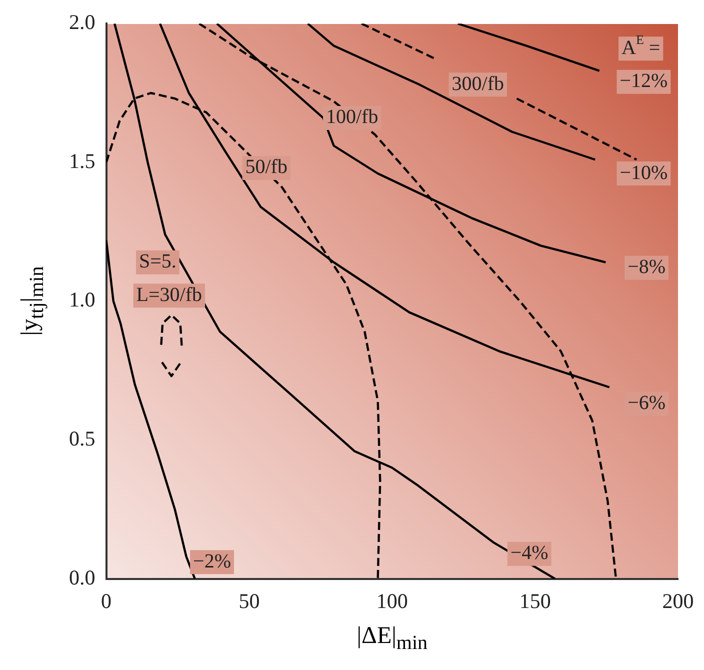 This screenshot has width=704, height=670. What do you see at coordinates (535, 600) in the screenshot?
I see `x-tick-label: 150` at bounding box center [535, 600].